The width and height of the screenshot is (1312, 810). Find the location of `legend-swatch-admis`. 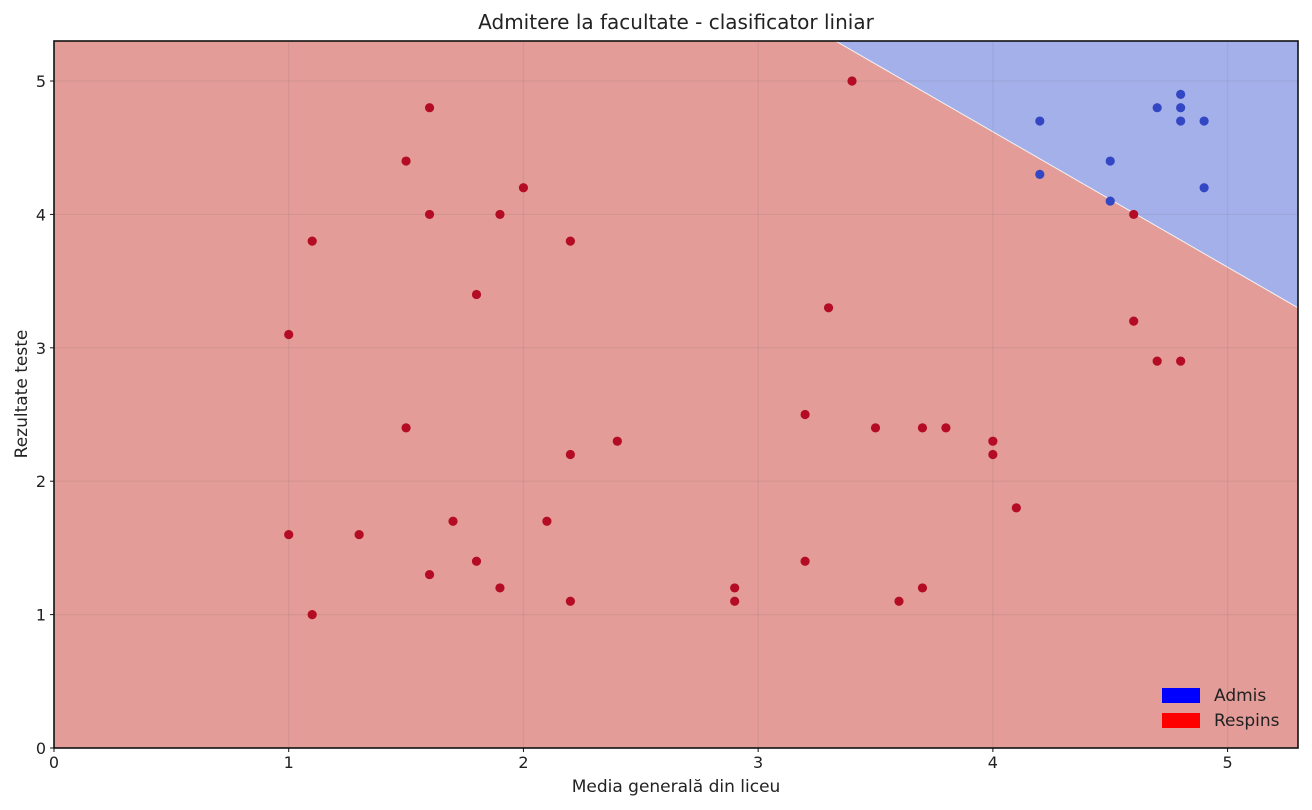

legend-swatch-admis is located at coordinates (1181, 695).